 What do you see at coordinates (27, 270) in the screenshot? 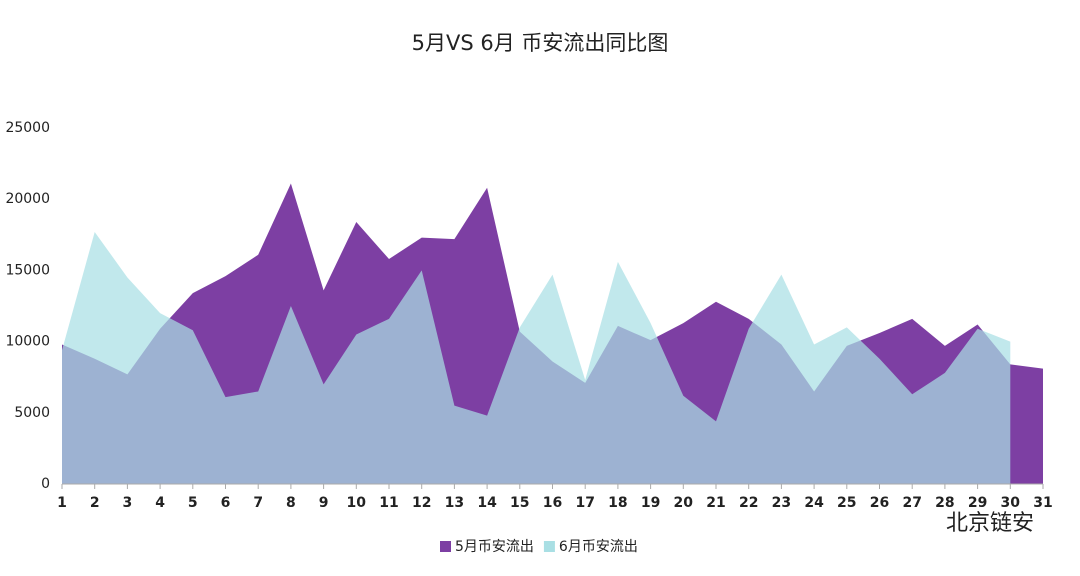
I see `y-tick-label: 15000` at bounding box center [27, 270].